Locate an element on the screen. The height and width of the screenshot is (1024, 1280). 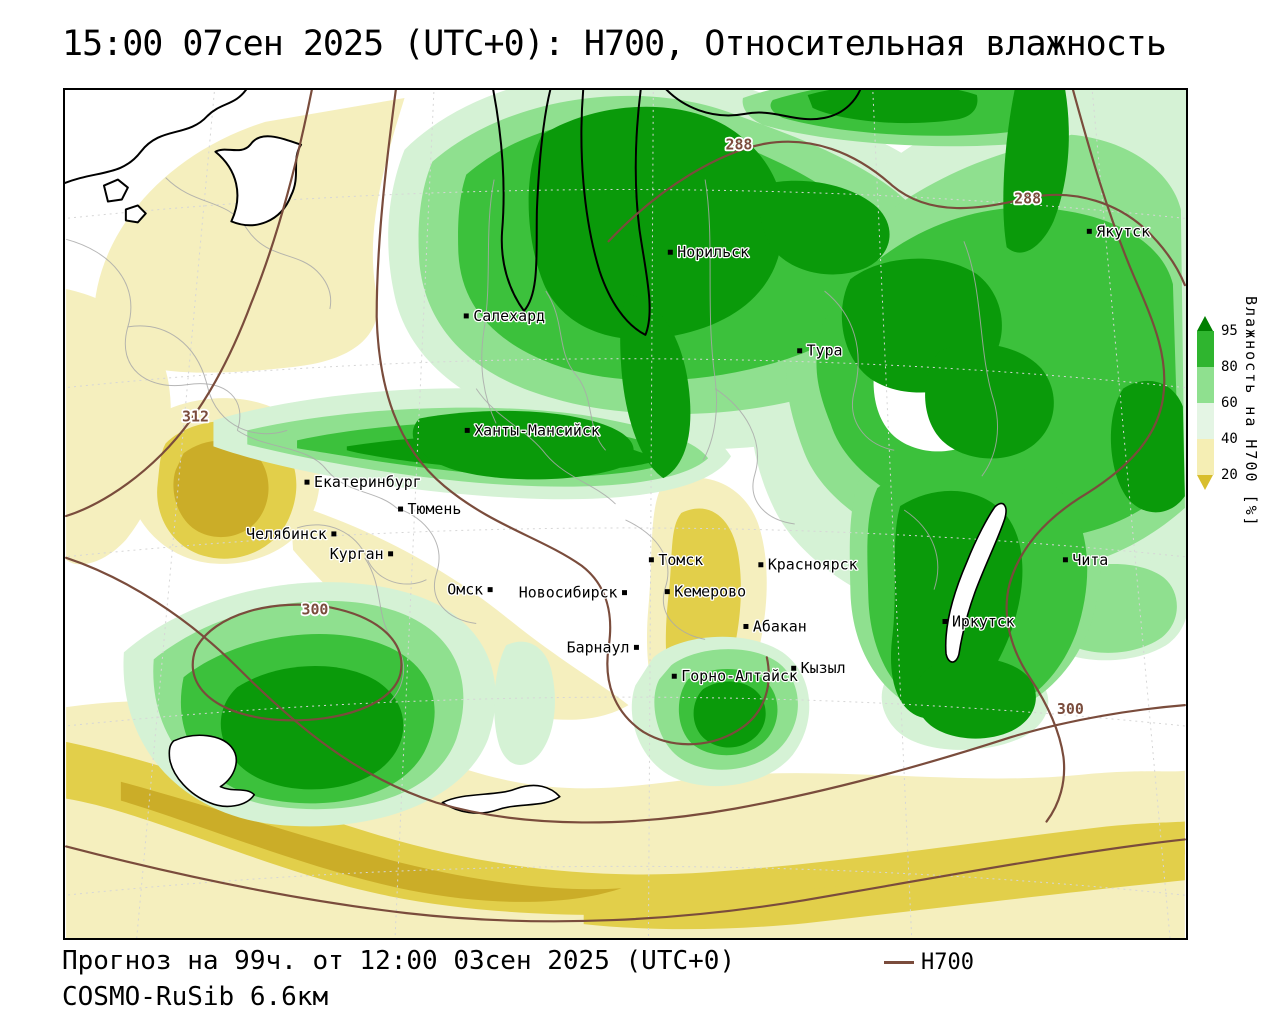
city-label: Челябинск is located at coordinates (286, 534).